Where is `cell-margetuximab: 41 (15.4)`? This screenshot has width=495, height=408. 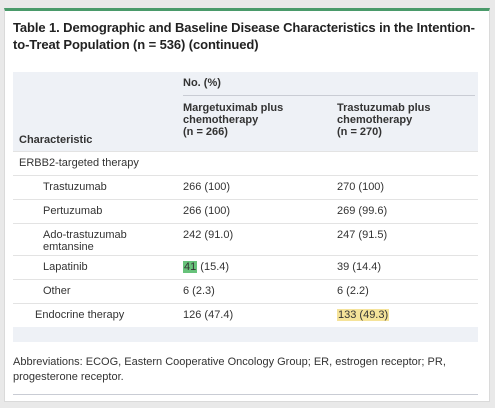 cell-margetuximab: 41 (15.4) is located at coordinates (206, 267).